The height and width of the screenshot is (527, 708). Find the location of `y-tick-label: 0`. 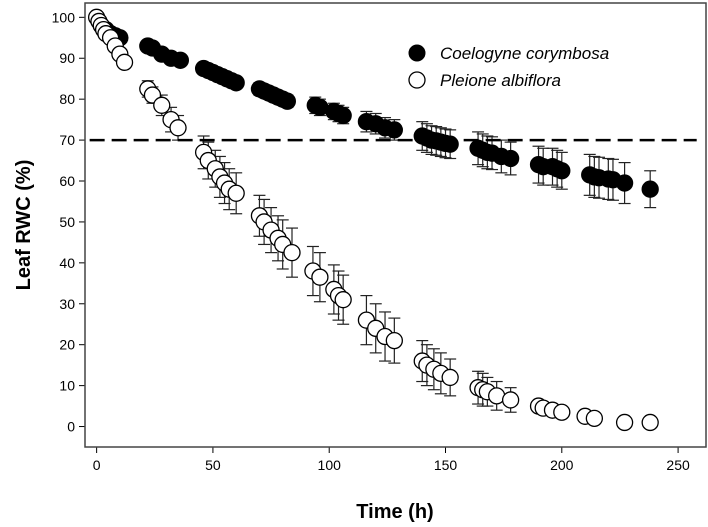

y-tick-label: 0 is located at coordinates (71, 427).